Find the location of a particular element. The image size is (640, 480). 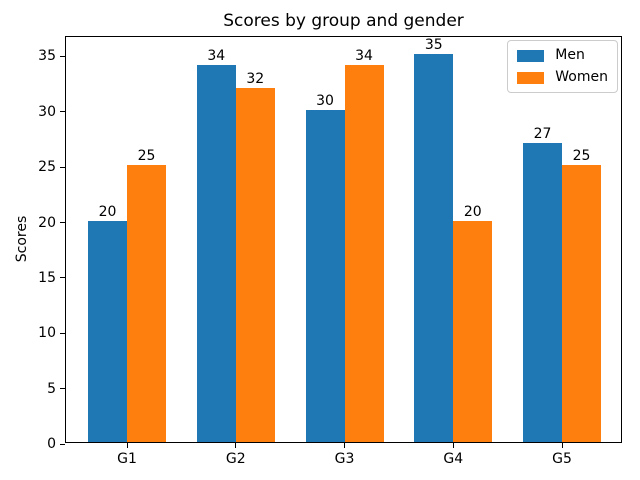

legend-swatch-men is located at coordinates (531, 55).